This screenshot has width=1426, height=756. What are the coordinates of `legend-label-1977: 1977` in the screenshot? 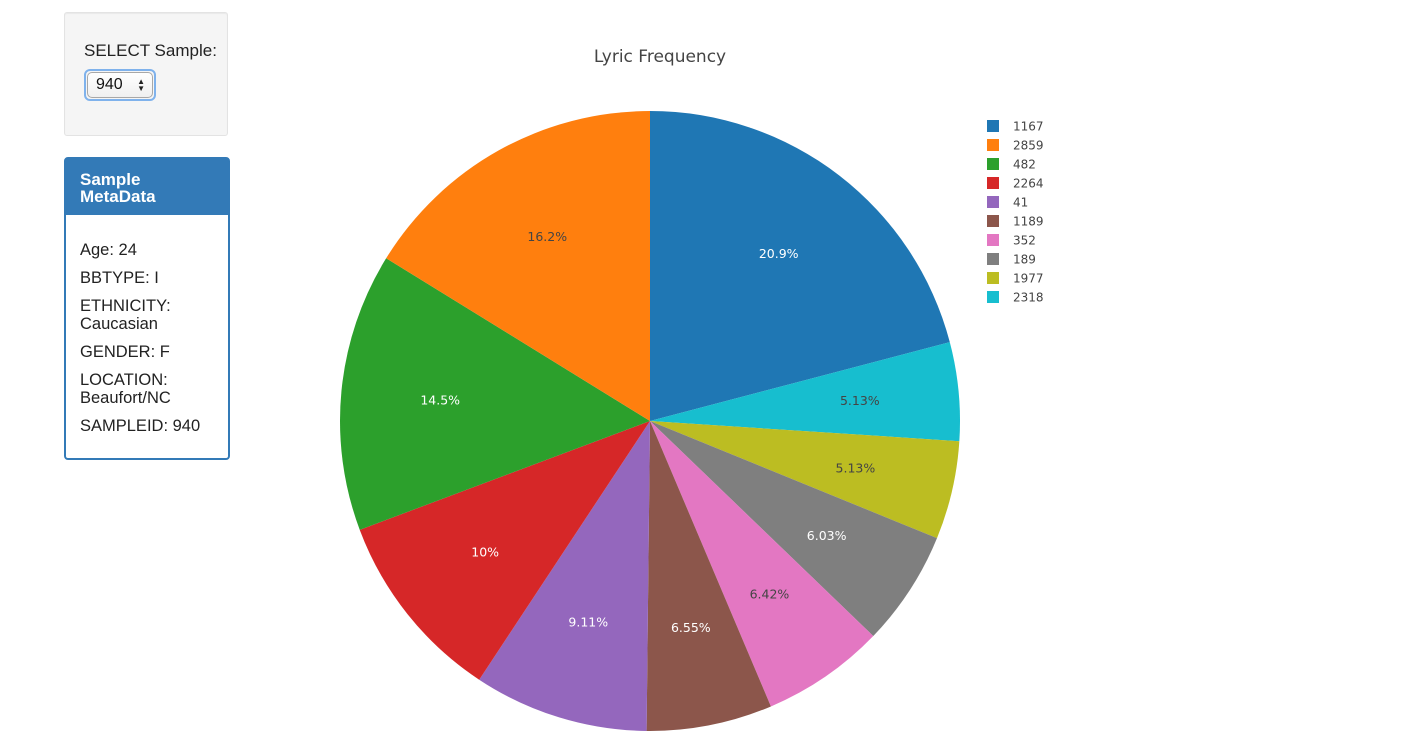 It's located at (1028, 279).